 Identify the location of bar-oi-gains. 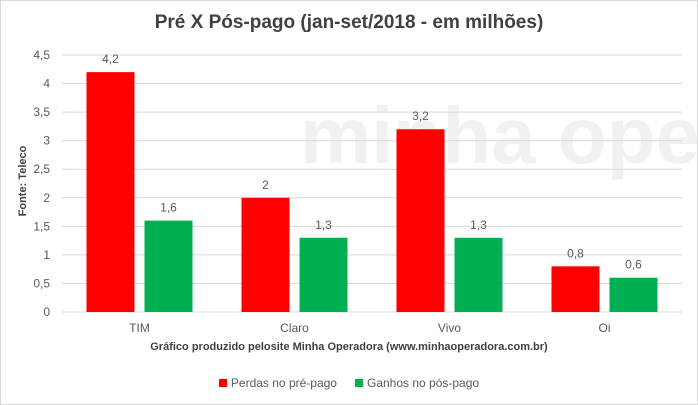
(633, 294).